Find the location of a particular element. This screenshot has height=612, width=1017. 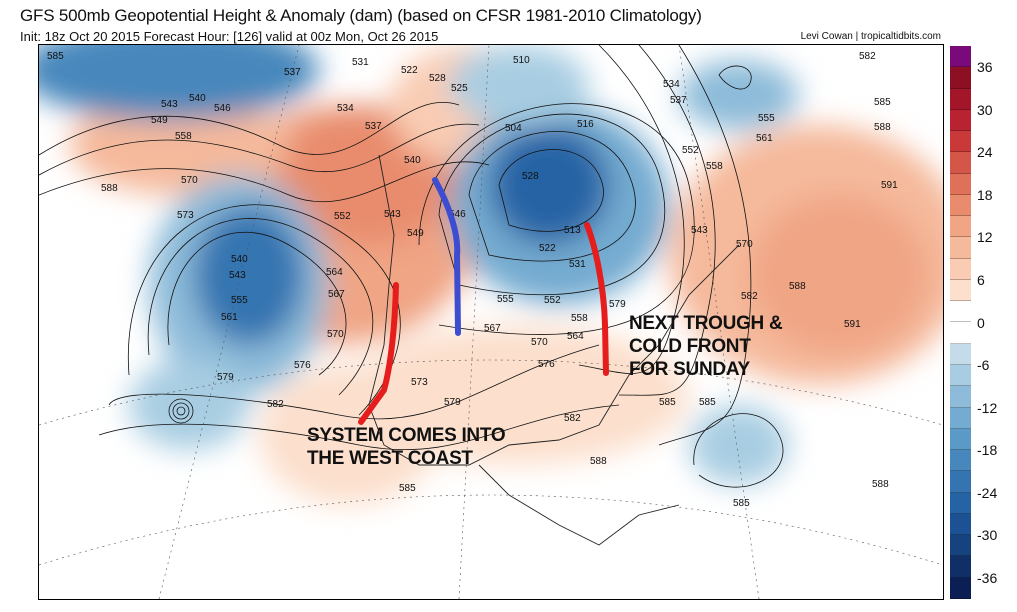

annotation-line: COLD FRONT is located at coordinates (690, 346).